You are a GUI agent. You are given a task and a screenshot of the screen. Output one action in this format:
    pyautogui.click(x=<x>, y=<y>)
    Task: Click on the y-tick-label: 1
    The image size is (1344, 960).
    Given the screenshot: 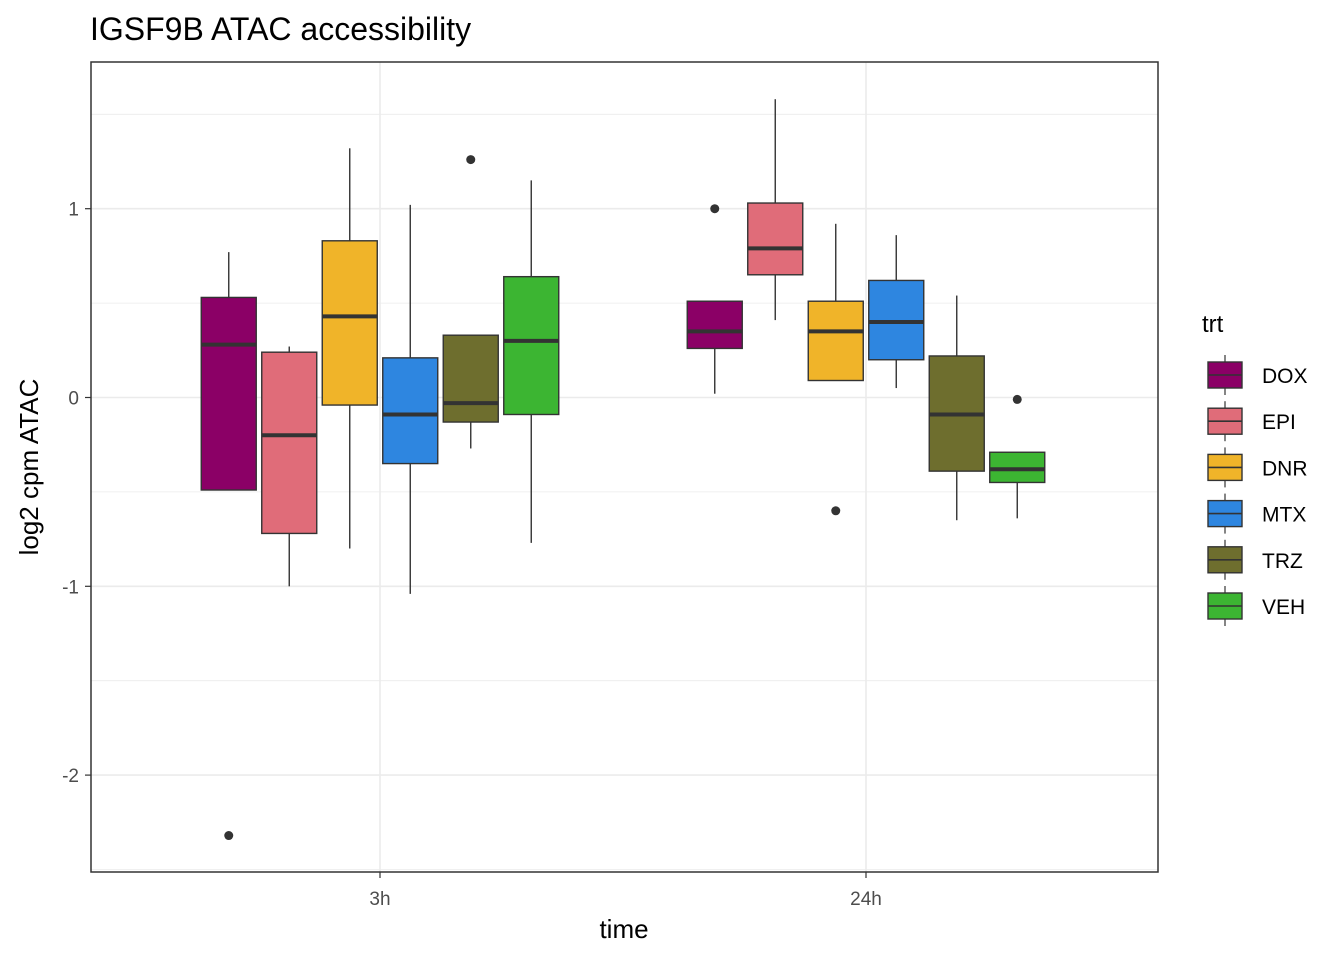 What is the action you would take?
    pyautogui.click(x=73, y=210)
    